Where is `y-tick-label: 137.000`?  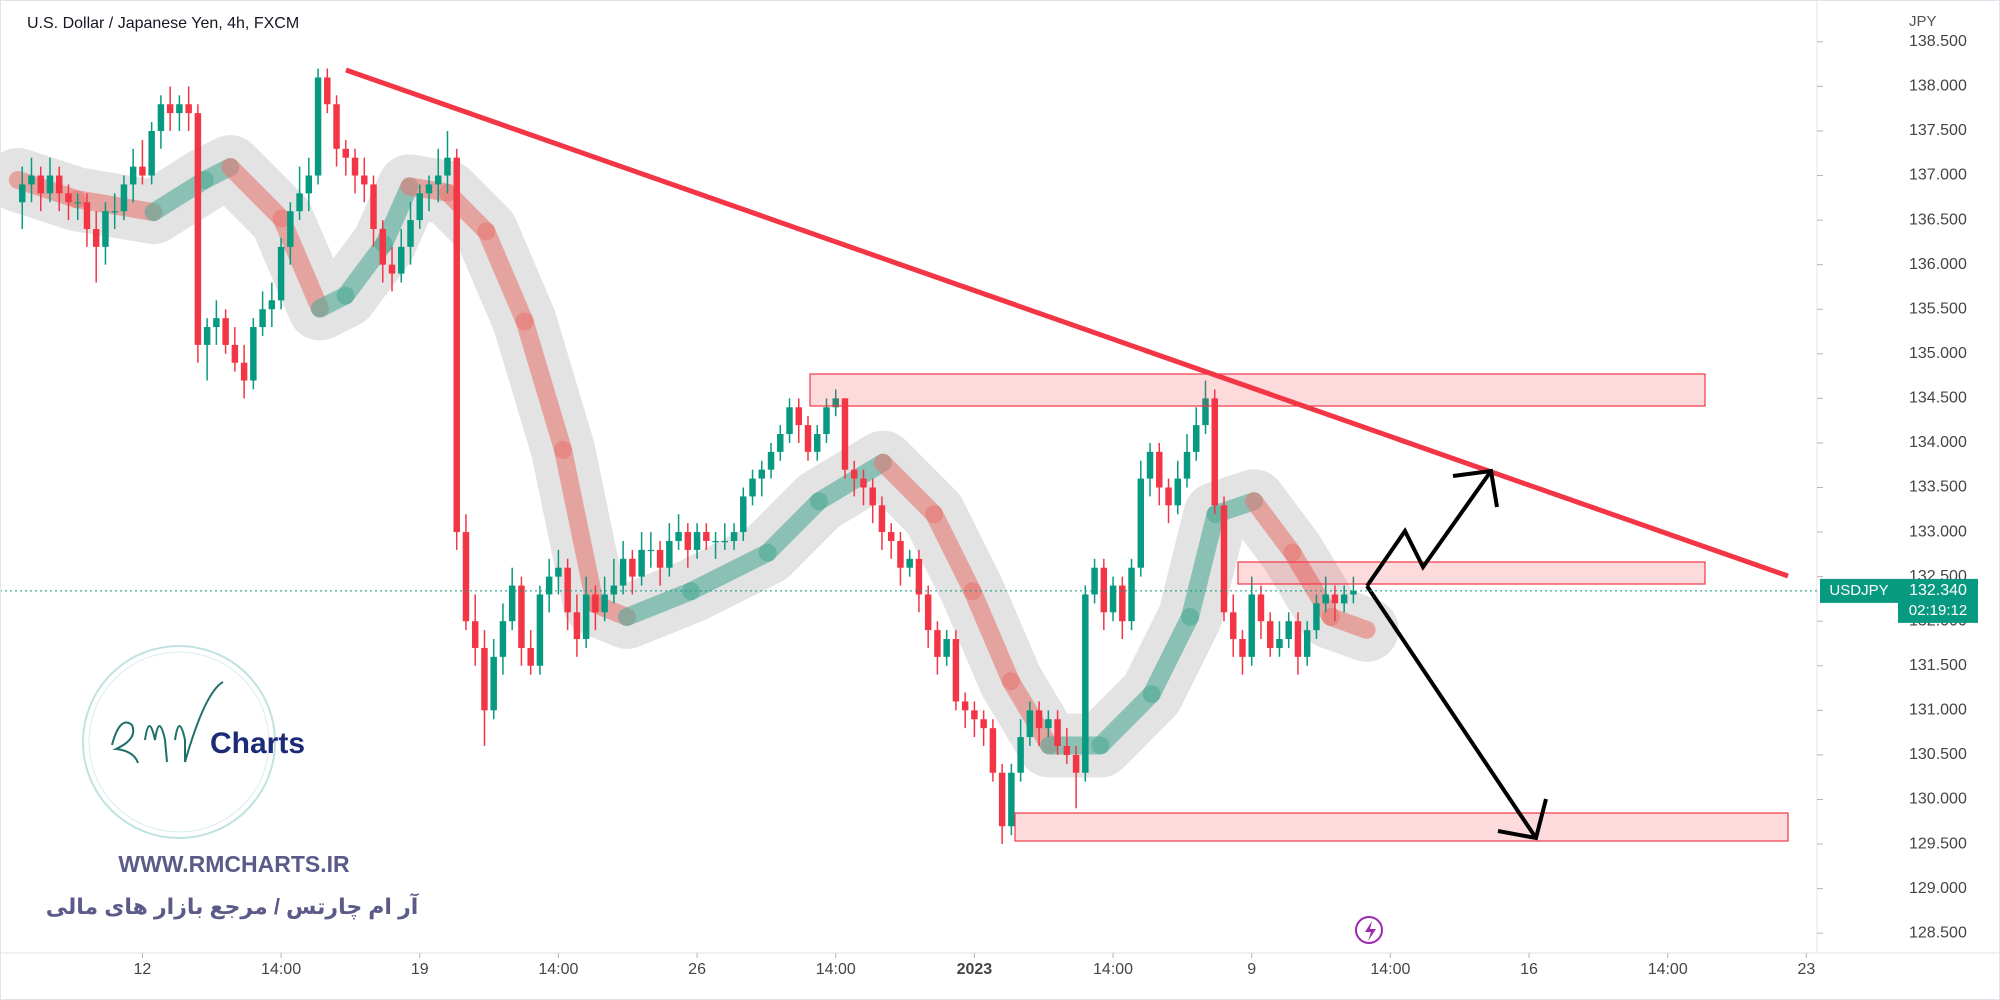 y-tick-label: 137.000 is located at coordinates (1938, 175).